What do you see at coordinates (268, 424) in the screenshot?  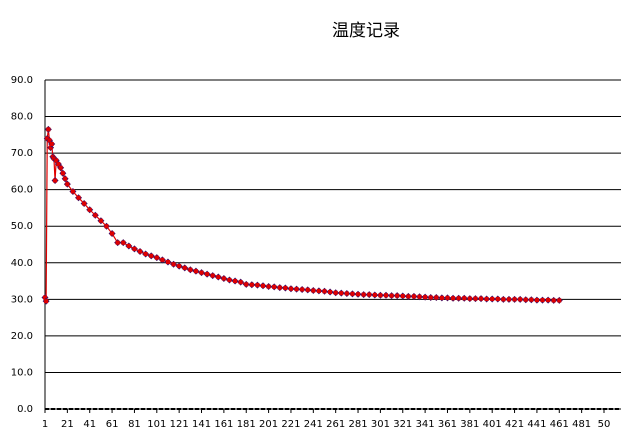 I see `x-tick-label: 201` at bounding box center [268, 424].